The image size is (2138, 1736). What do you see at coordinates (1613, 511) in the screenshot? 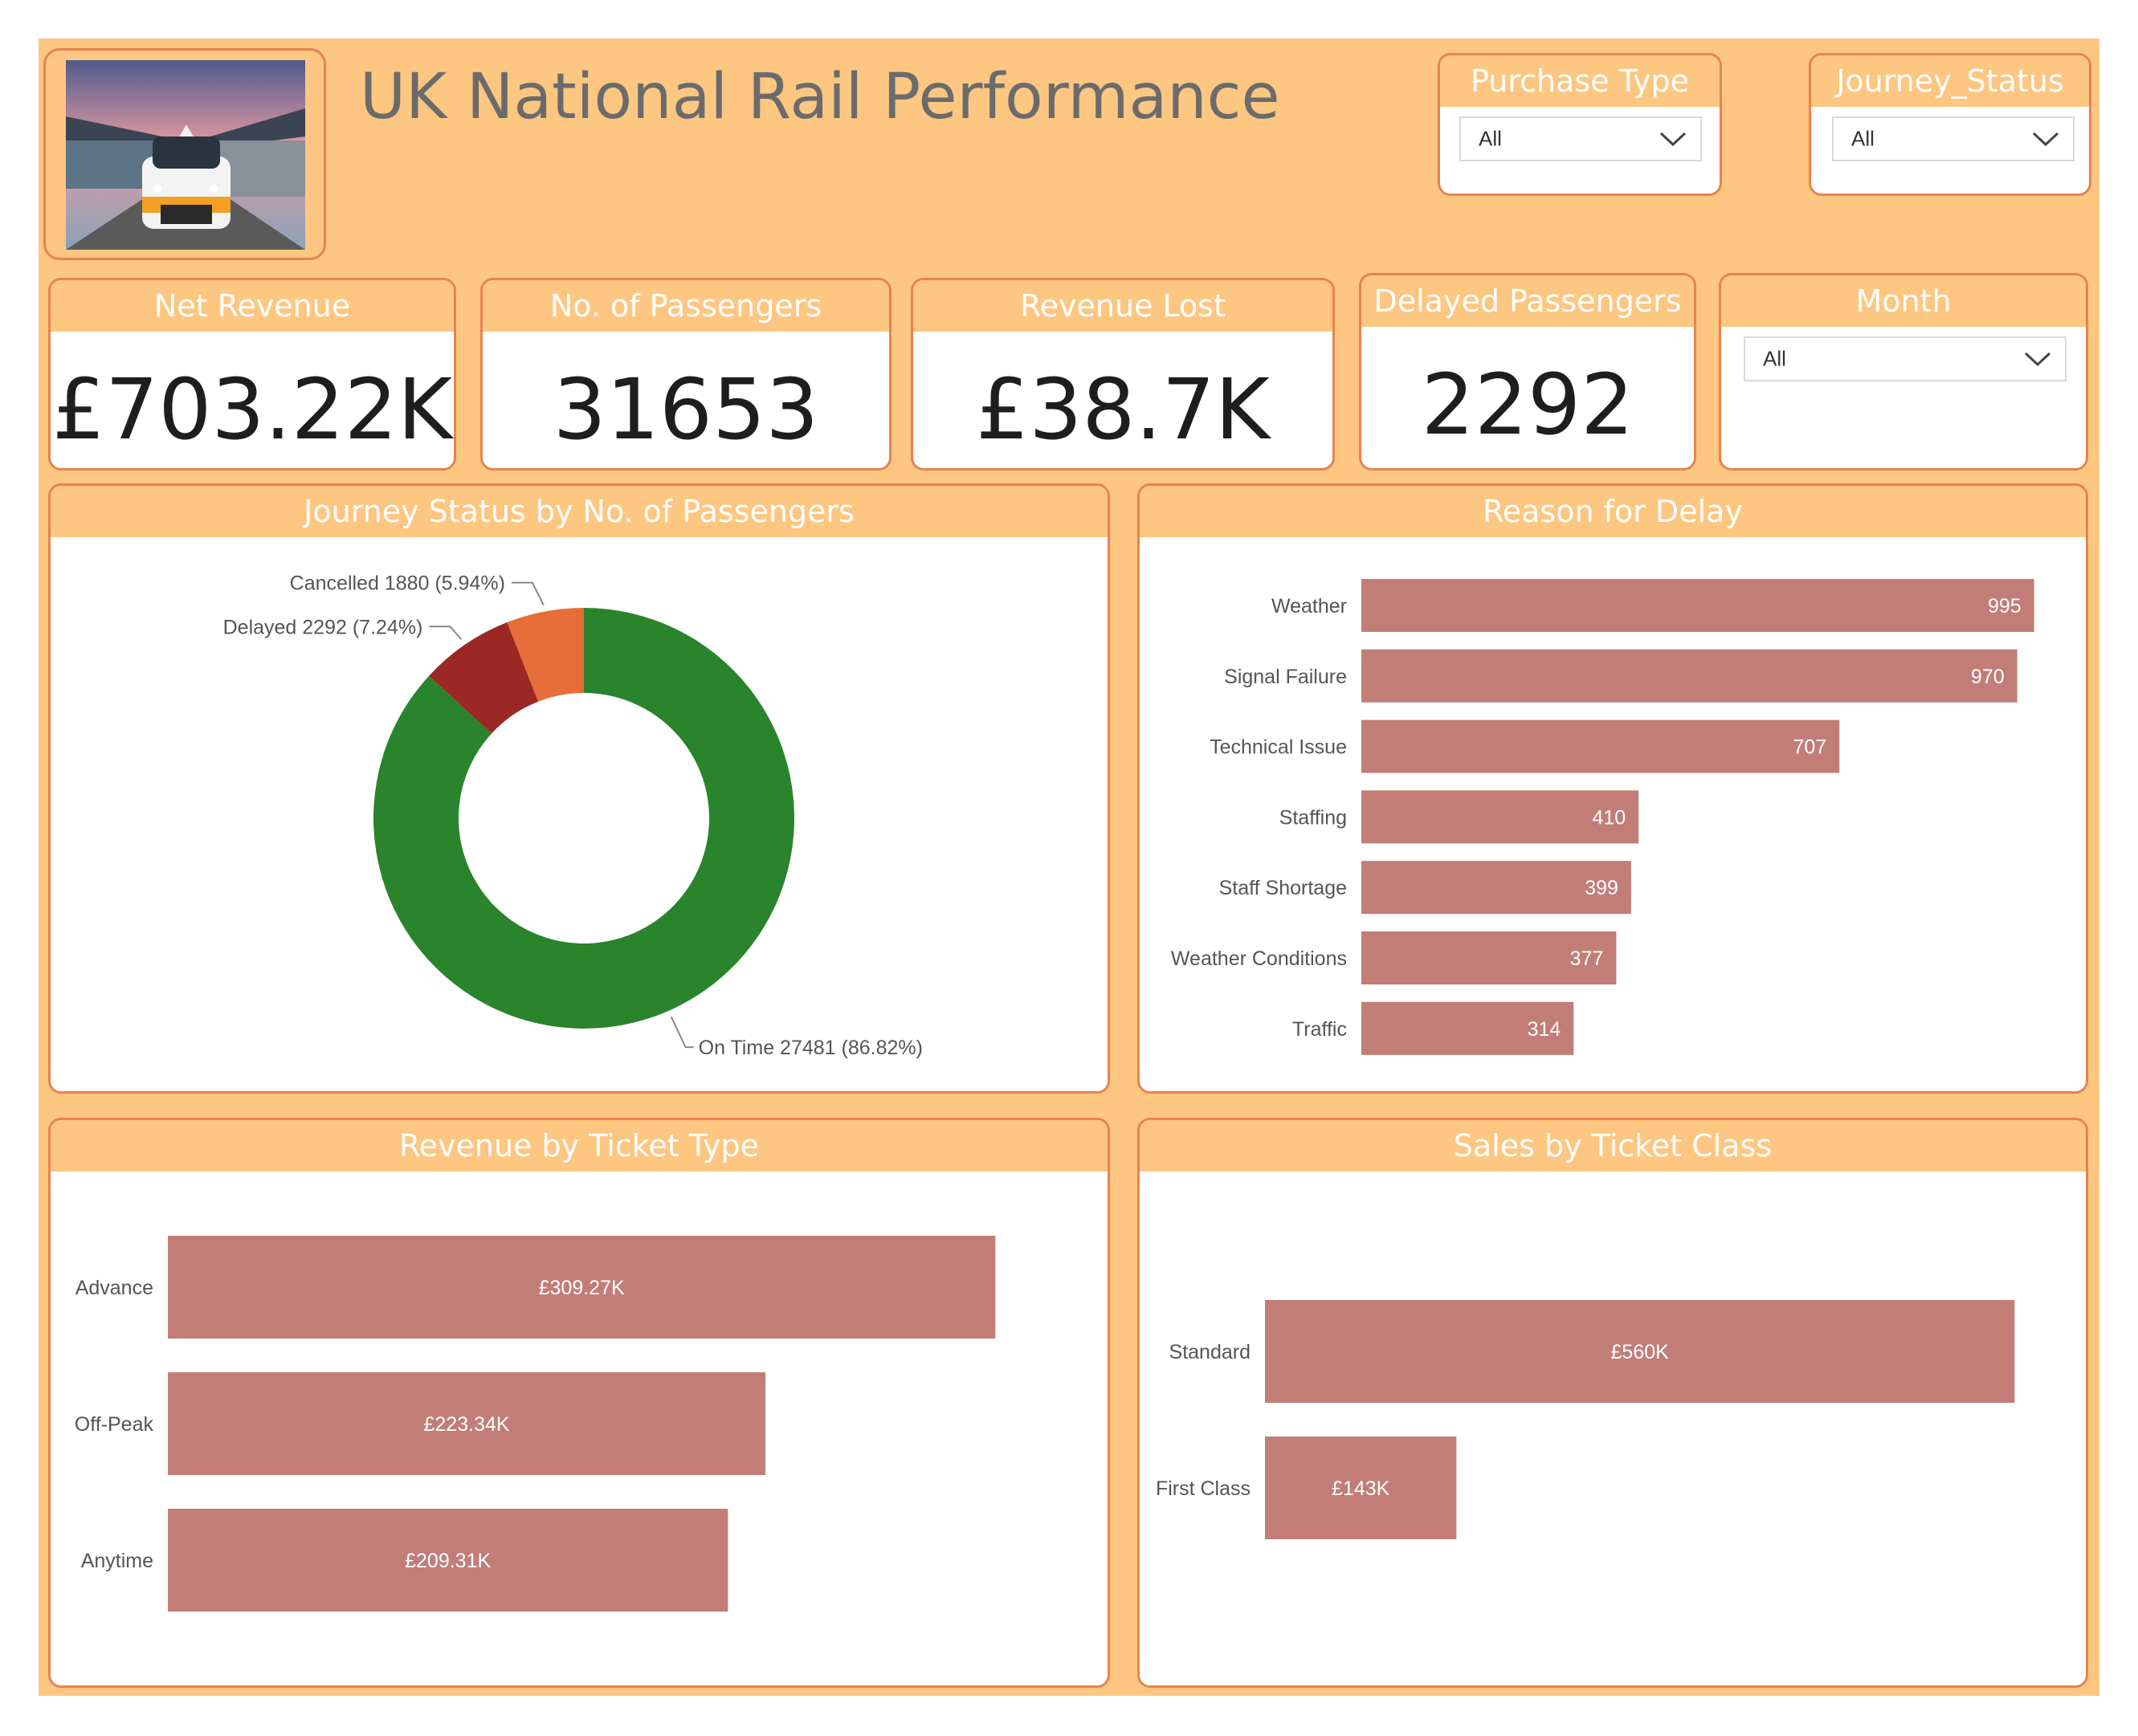
I see `reason-for-delay-title: Reason for Delay` at bounding box center [1613, 511].